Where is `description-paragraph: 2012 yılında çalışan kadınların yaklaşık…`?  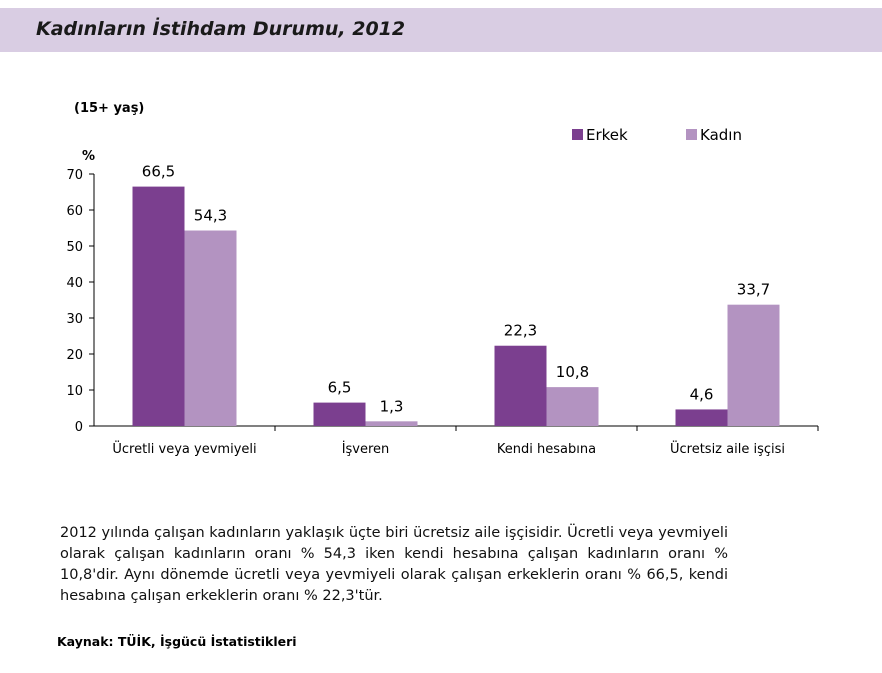 description-paragraph: 2012 yılında çalışan kadınların yaklaşık… is located at coordinates (394, 564).